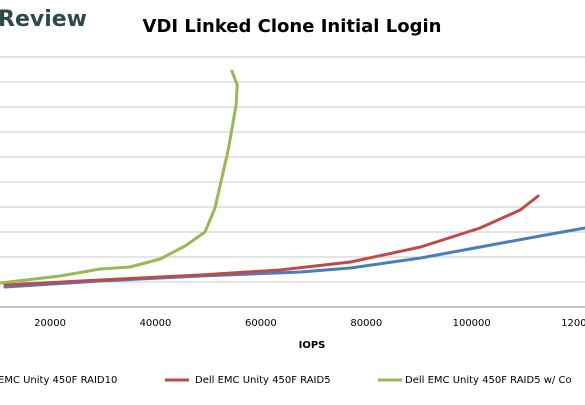  Describe the element at coordinates (292, 26) in the screenshot. I see `chart-title: VDI Linked Clone Initial Login` at that location.